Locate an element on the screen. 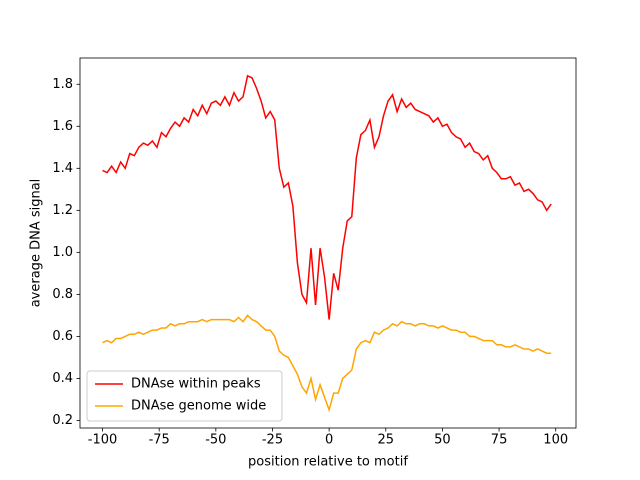  x-tick-label: -25 is located at coordinates (272, 440).